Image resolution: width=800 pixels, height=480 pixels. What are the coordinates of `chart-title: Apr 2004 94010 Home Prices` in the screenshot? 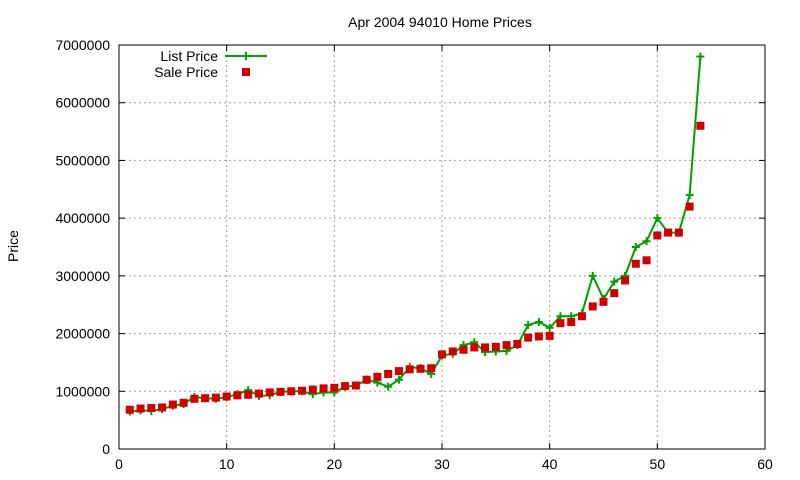 It's located at (440, 22).